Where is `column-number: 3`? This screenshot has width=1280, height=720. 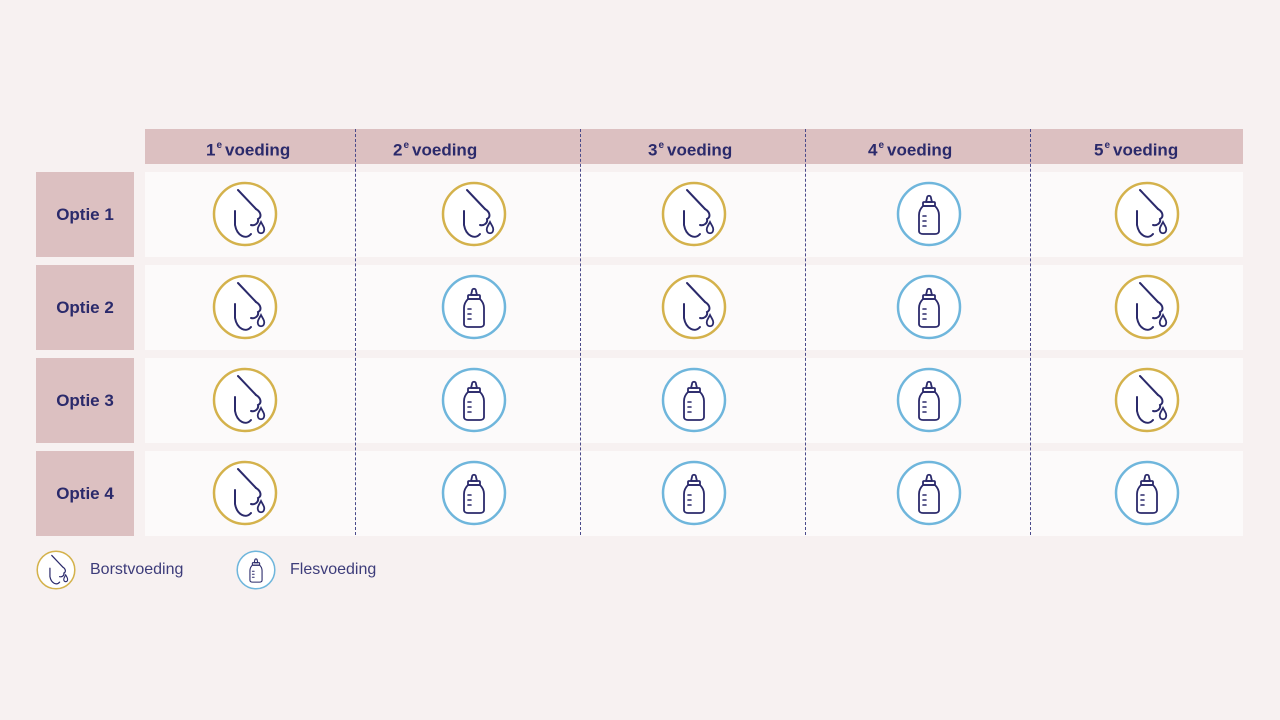 column-number: 3 is located at coordinates (653, 150).